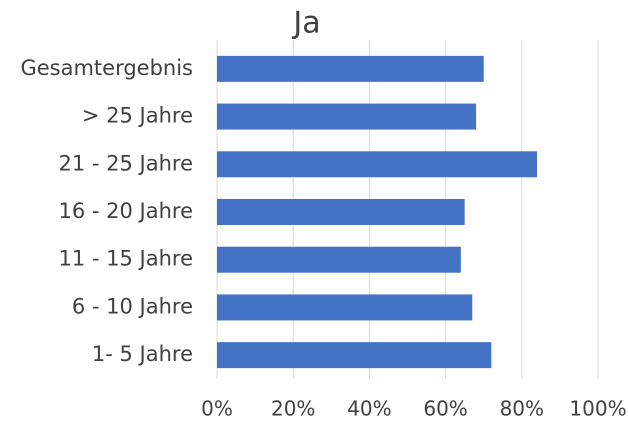 Image resolution: width=628 pixels, height=421 pixels. Describe the element at coordinates (132, 306) in the screenshot. I see `y-tick-label: 6 - 10 Jahre` at that location.